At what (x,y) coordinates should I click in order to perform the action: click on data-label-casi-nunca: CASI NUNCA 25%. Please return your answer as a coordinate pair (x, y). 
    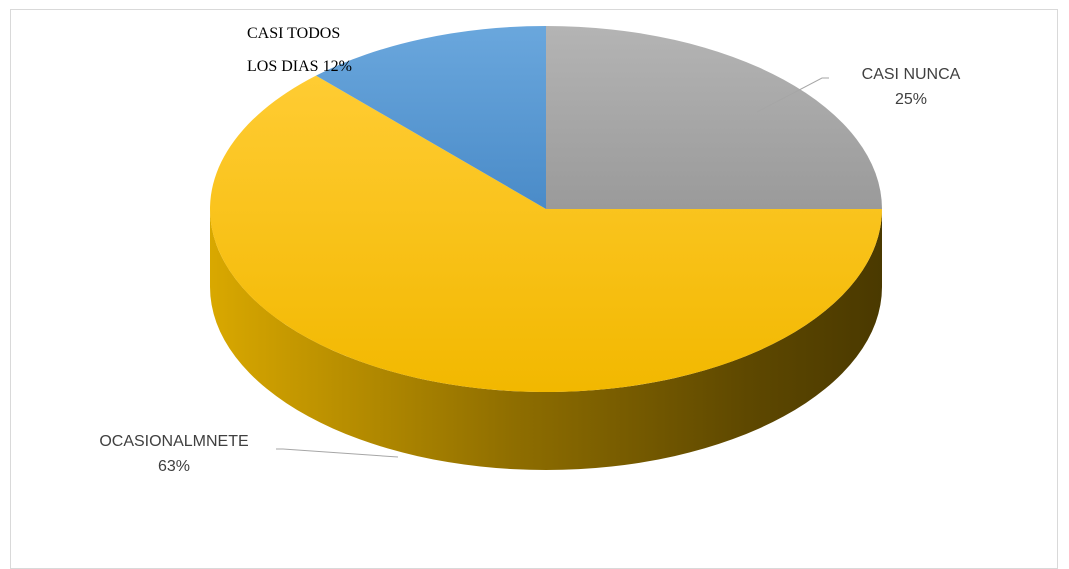
    Looking at the image, I should click on (911, 87).